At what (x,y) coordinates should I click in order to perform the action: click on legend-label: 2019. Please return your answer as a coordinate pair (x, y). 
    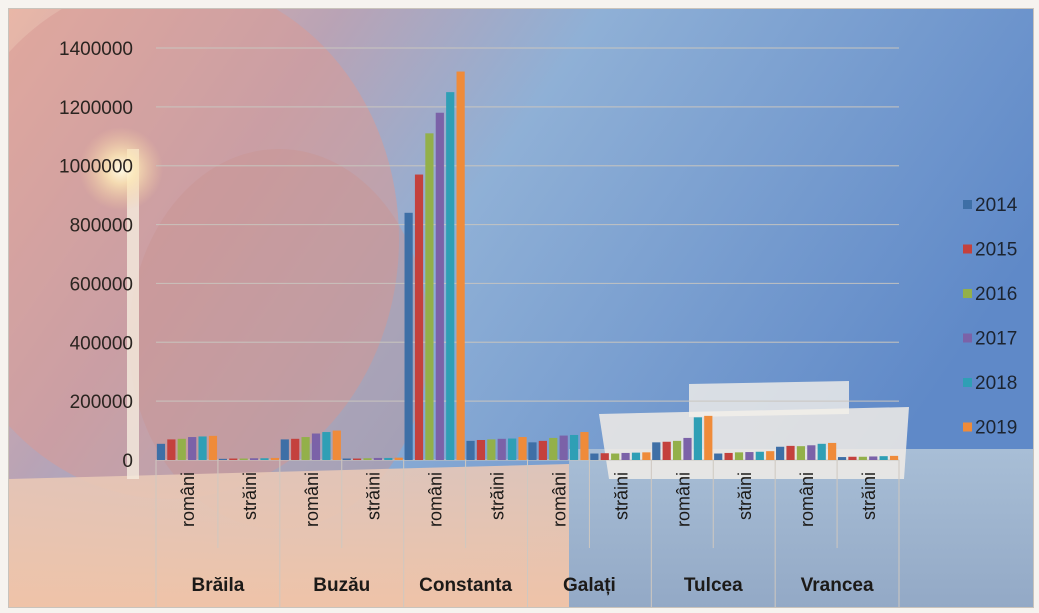
    Looking at the image, I should click on (996, 428).